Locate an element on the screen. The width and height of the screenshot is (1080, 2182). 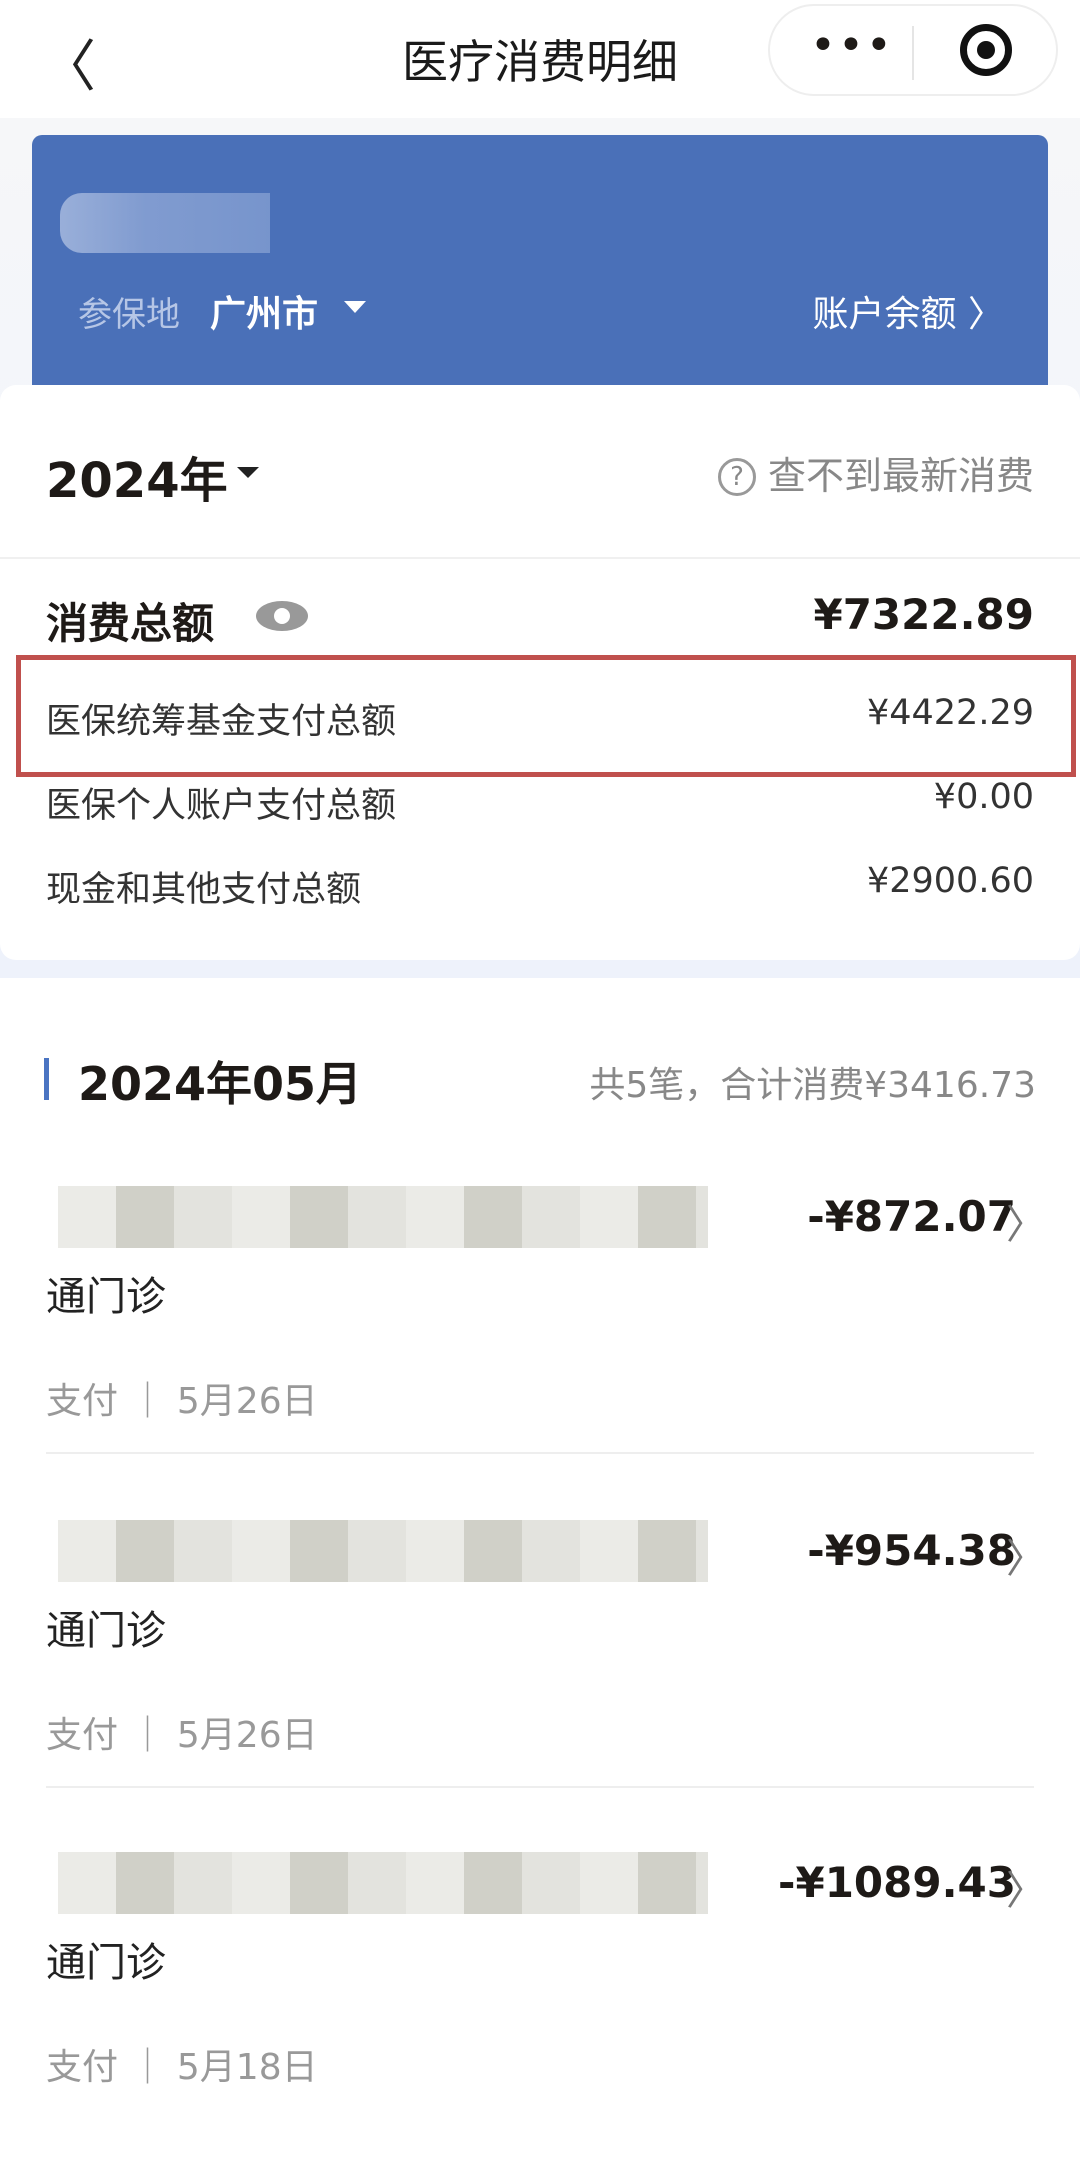
item-amount: -¥954.38 is located at coordinates (911, 1550).